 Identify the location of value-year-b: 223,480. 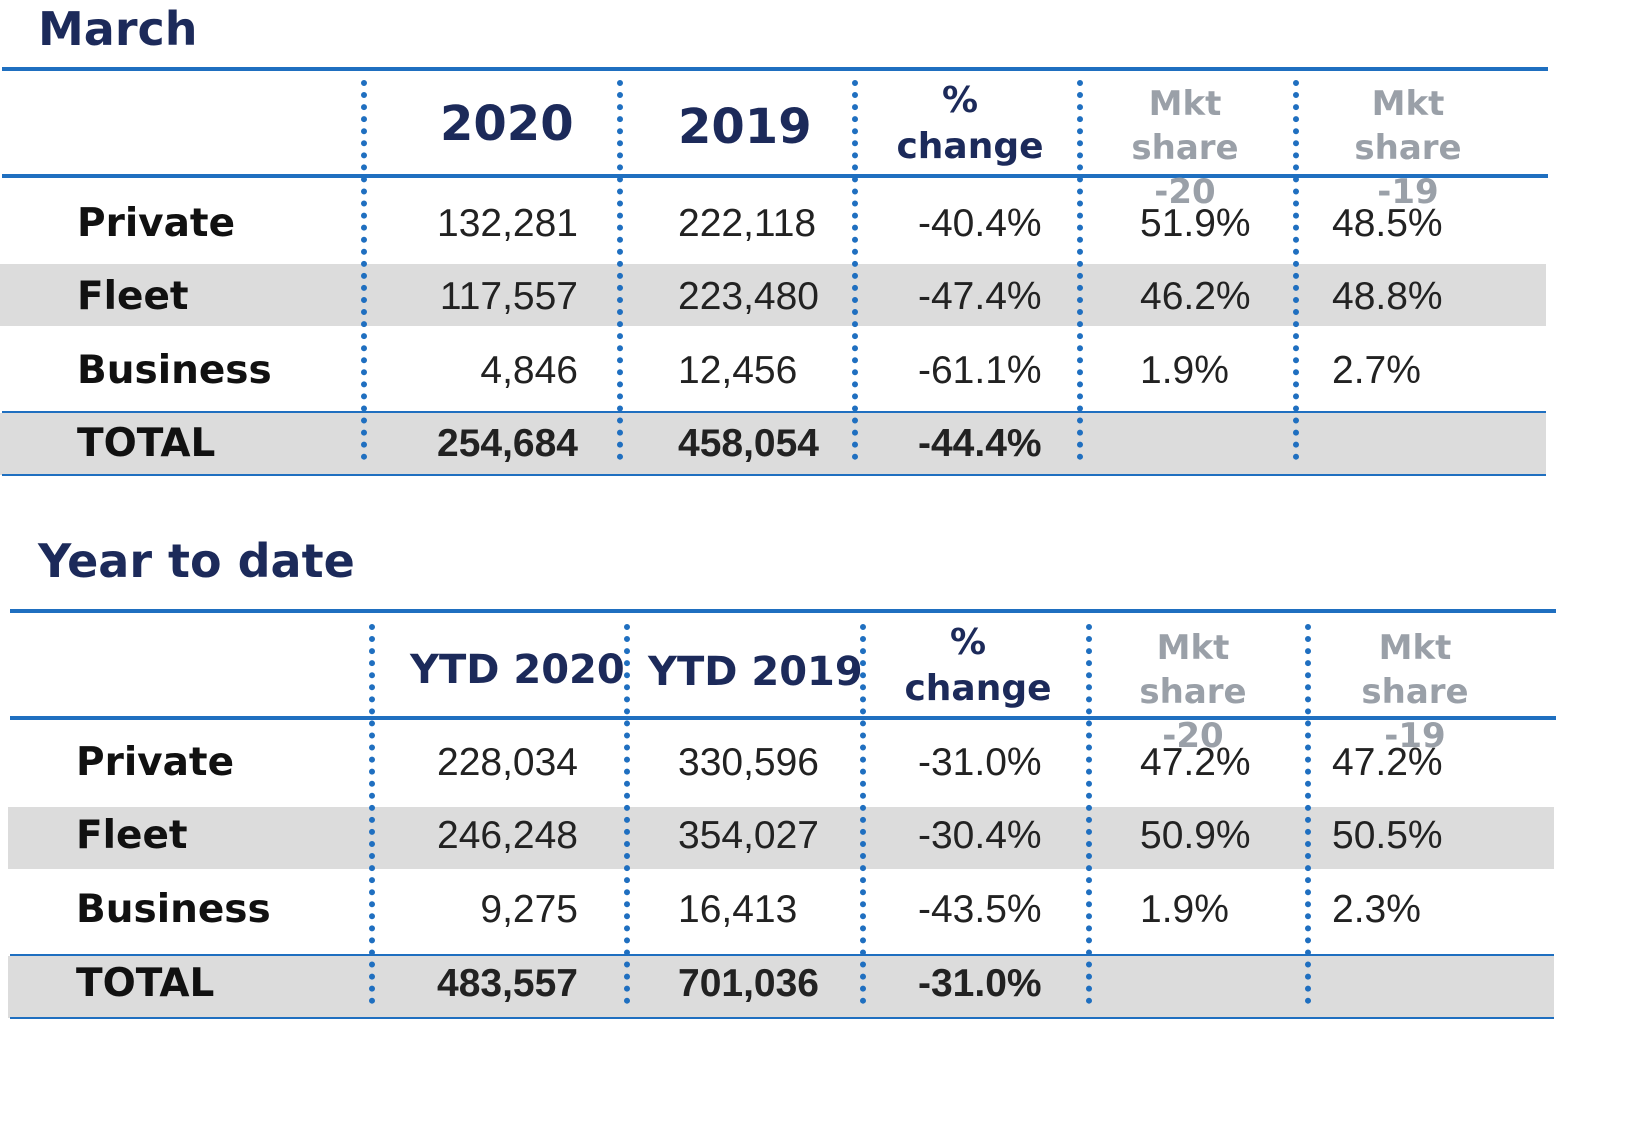
(748, 296).